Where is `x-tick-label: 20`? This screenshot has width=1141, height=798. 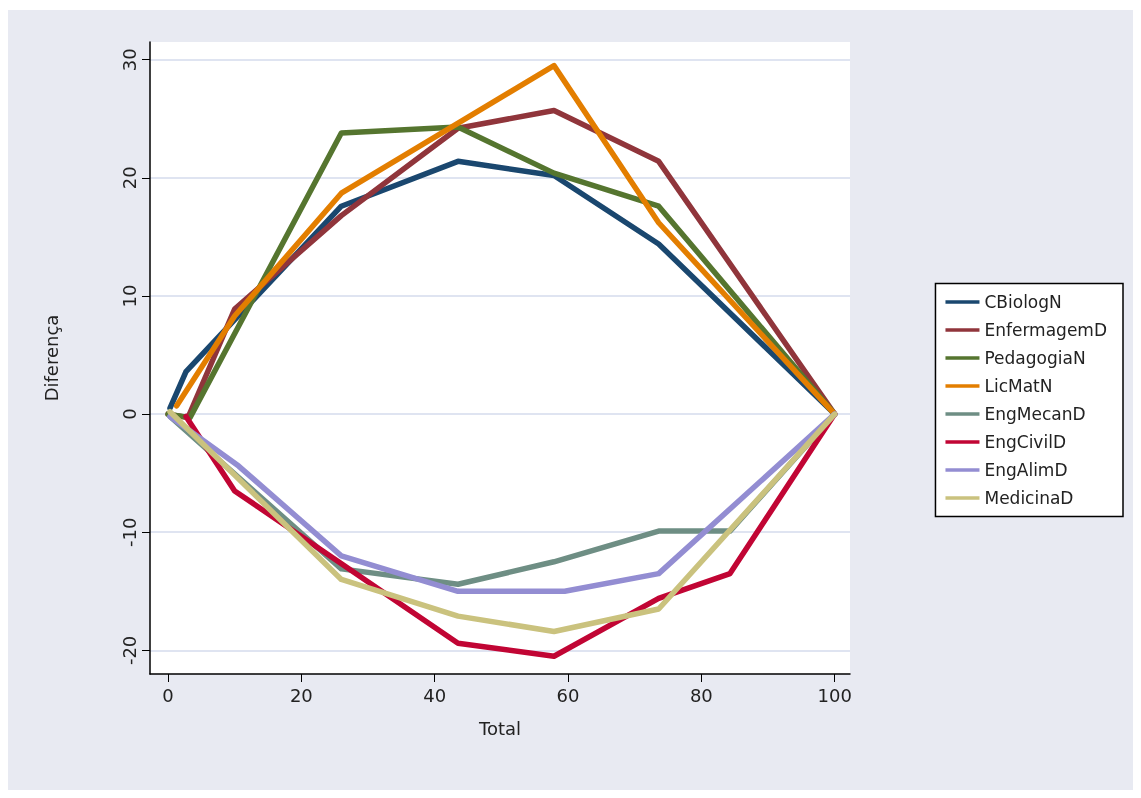 x-tick-label: 20 is located at coordinates (301, 695).